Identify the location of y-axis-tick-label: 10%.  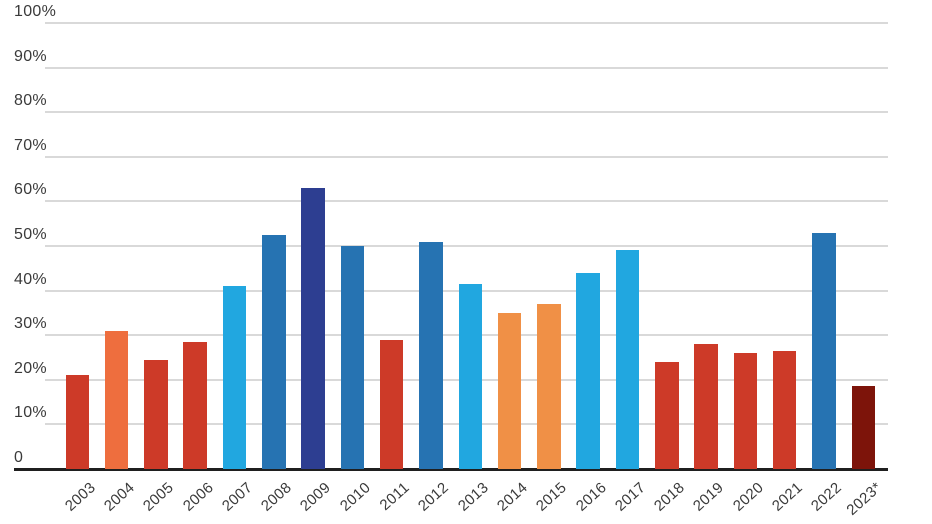
(30, 413).